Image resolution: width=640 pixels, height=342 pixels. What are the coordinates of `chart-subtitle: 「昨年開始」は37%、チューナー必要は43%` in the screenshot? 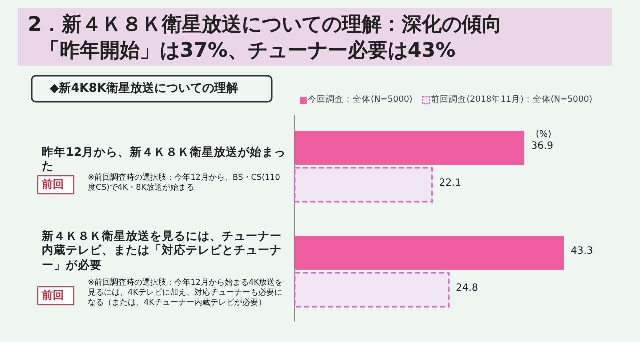 It's located at (248, 50).